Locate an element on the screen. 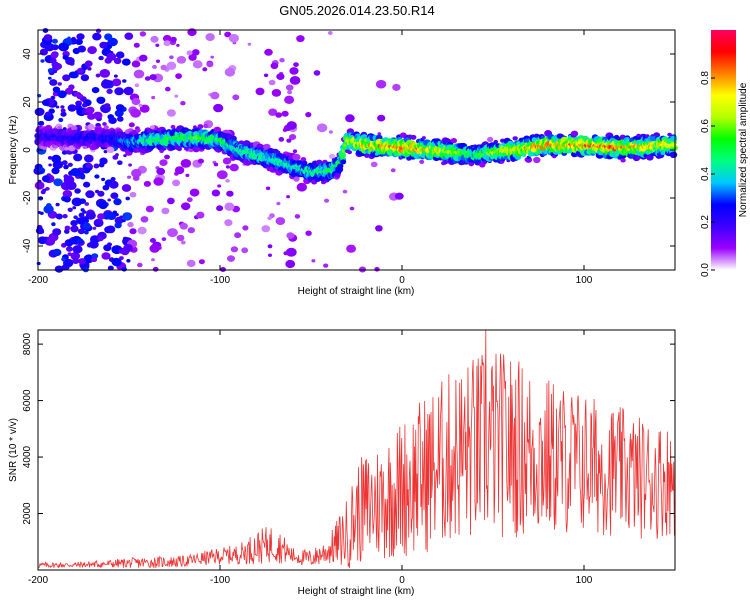 This screenshot has width=750, height=600. x-tick-label: -200 is located at coordinates (38, 280).